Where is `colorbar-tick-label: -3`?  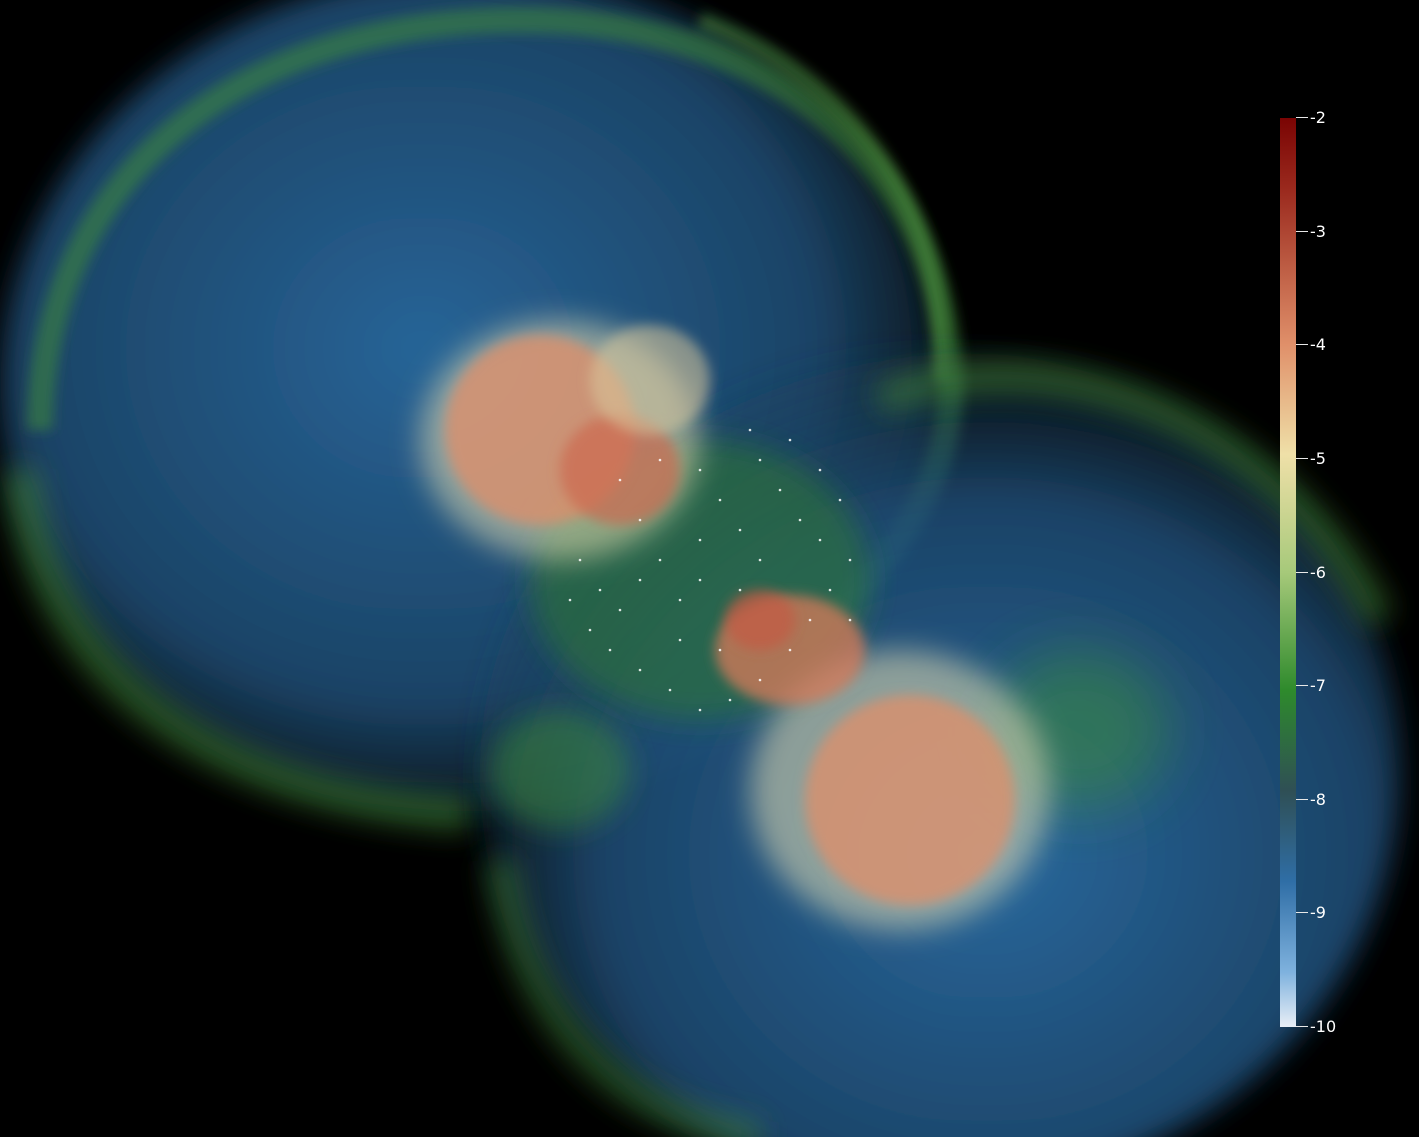
colorbar-tick-label: -3 is located at coordinates (1318, 231).